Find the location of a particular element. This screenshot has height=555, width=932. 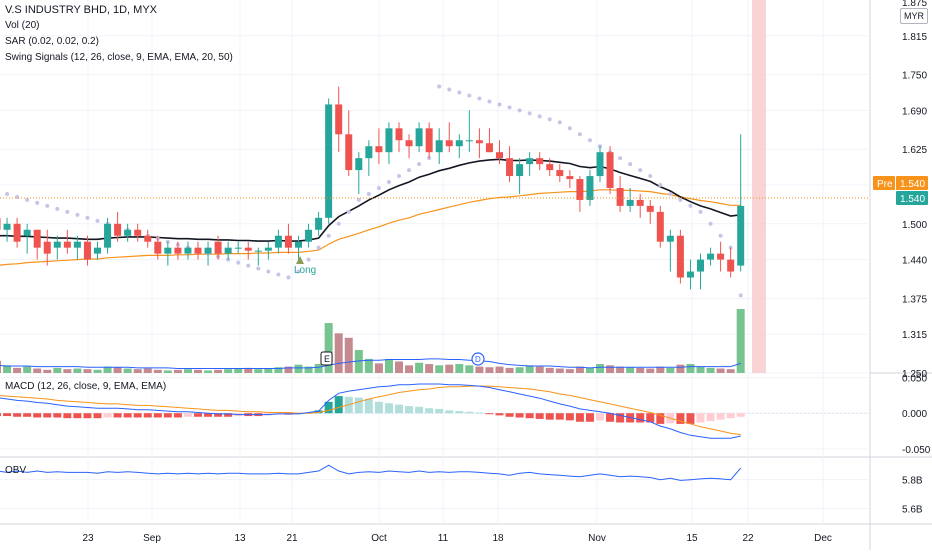

time-tick-label: 18 is located at coordinates (498, 538).